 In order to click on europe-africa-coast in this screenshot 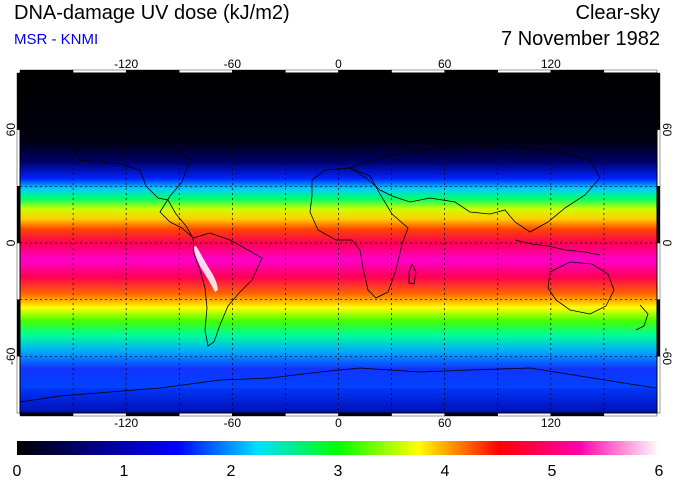, I will do `click(359, 233)`.